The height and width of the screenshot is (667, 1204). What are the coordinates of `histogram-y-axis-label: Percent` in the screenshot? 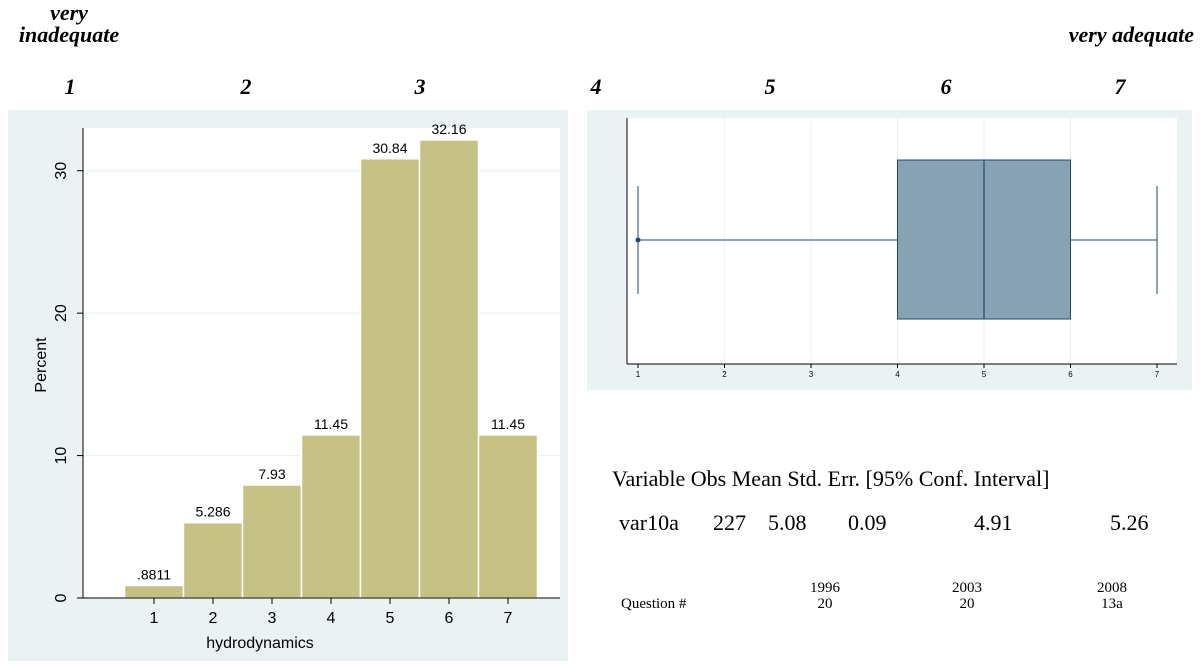 It's located at (41, 365).